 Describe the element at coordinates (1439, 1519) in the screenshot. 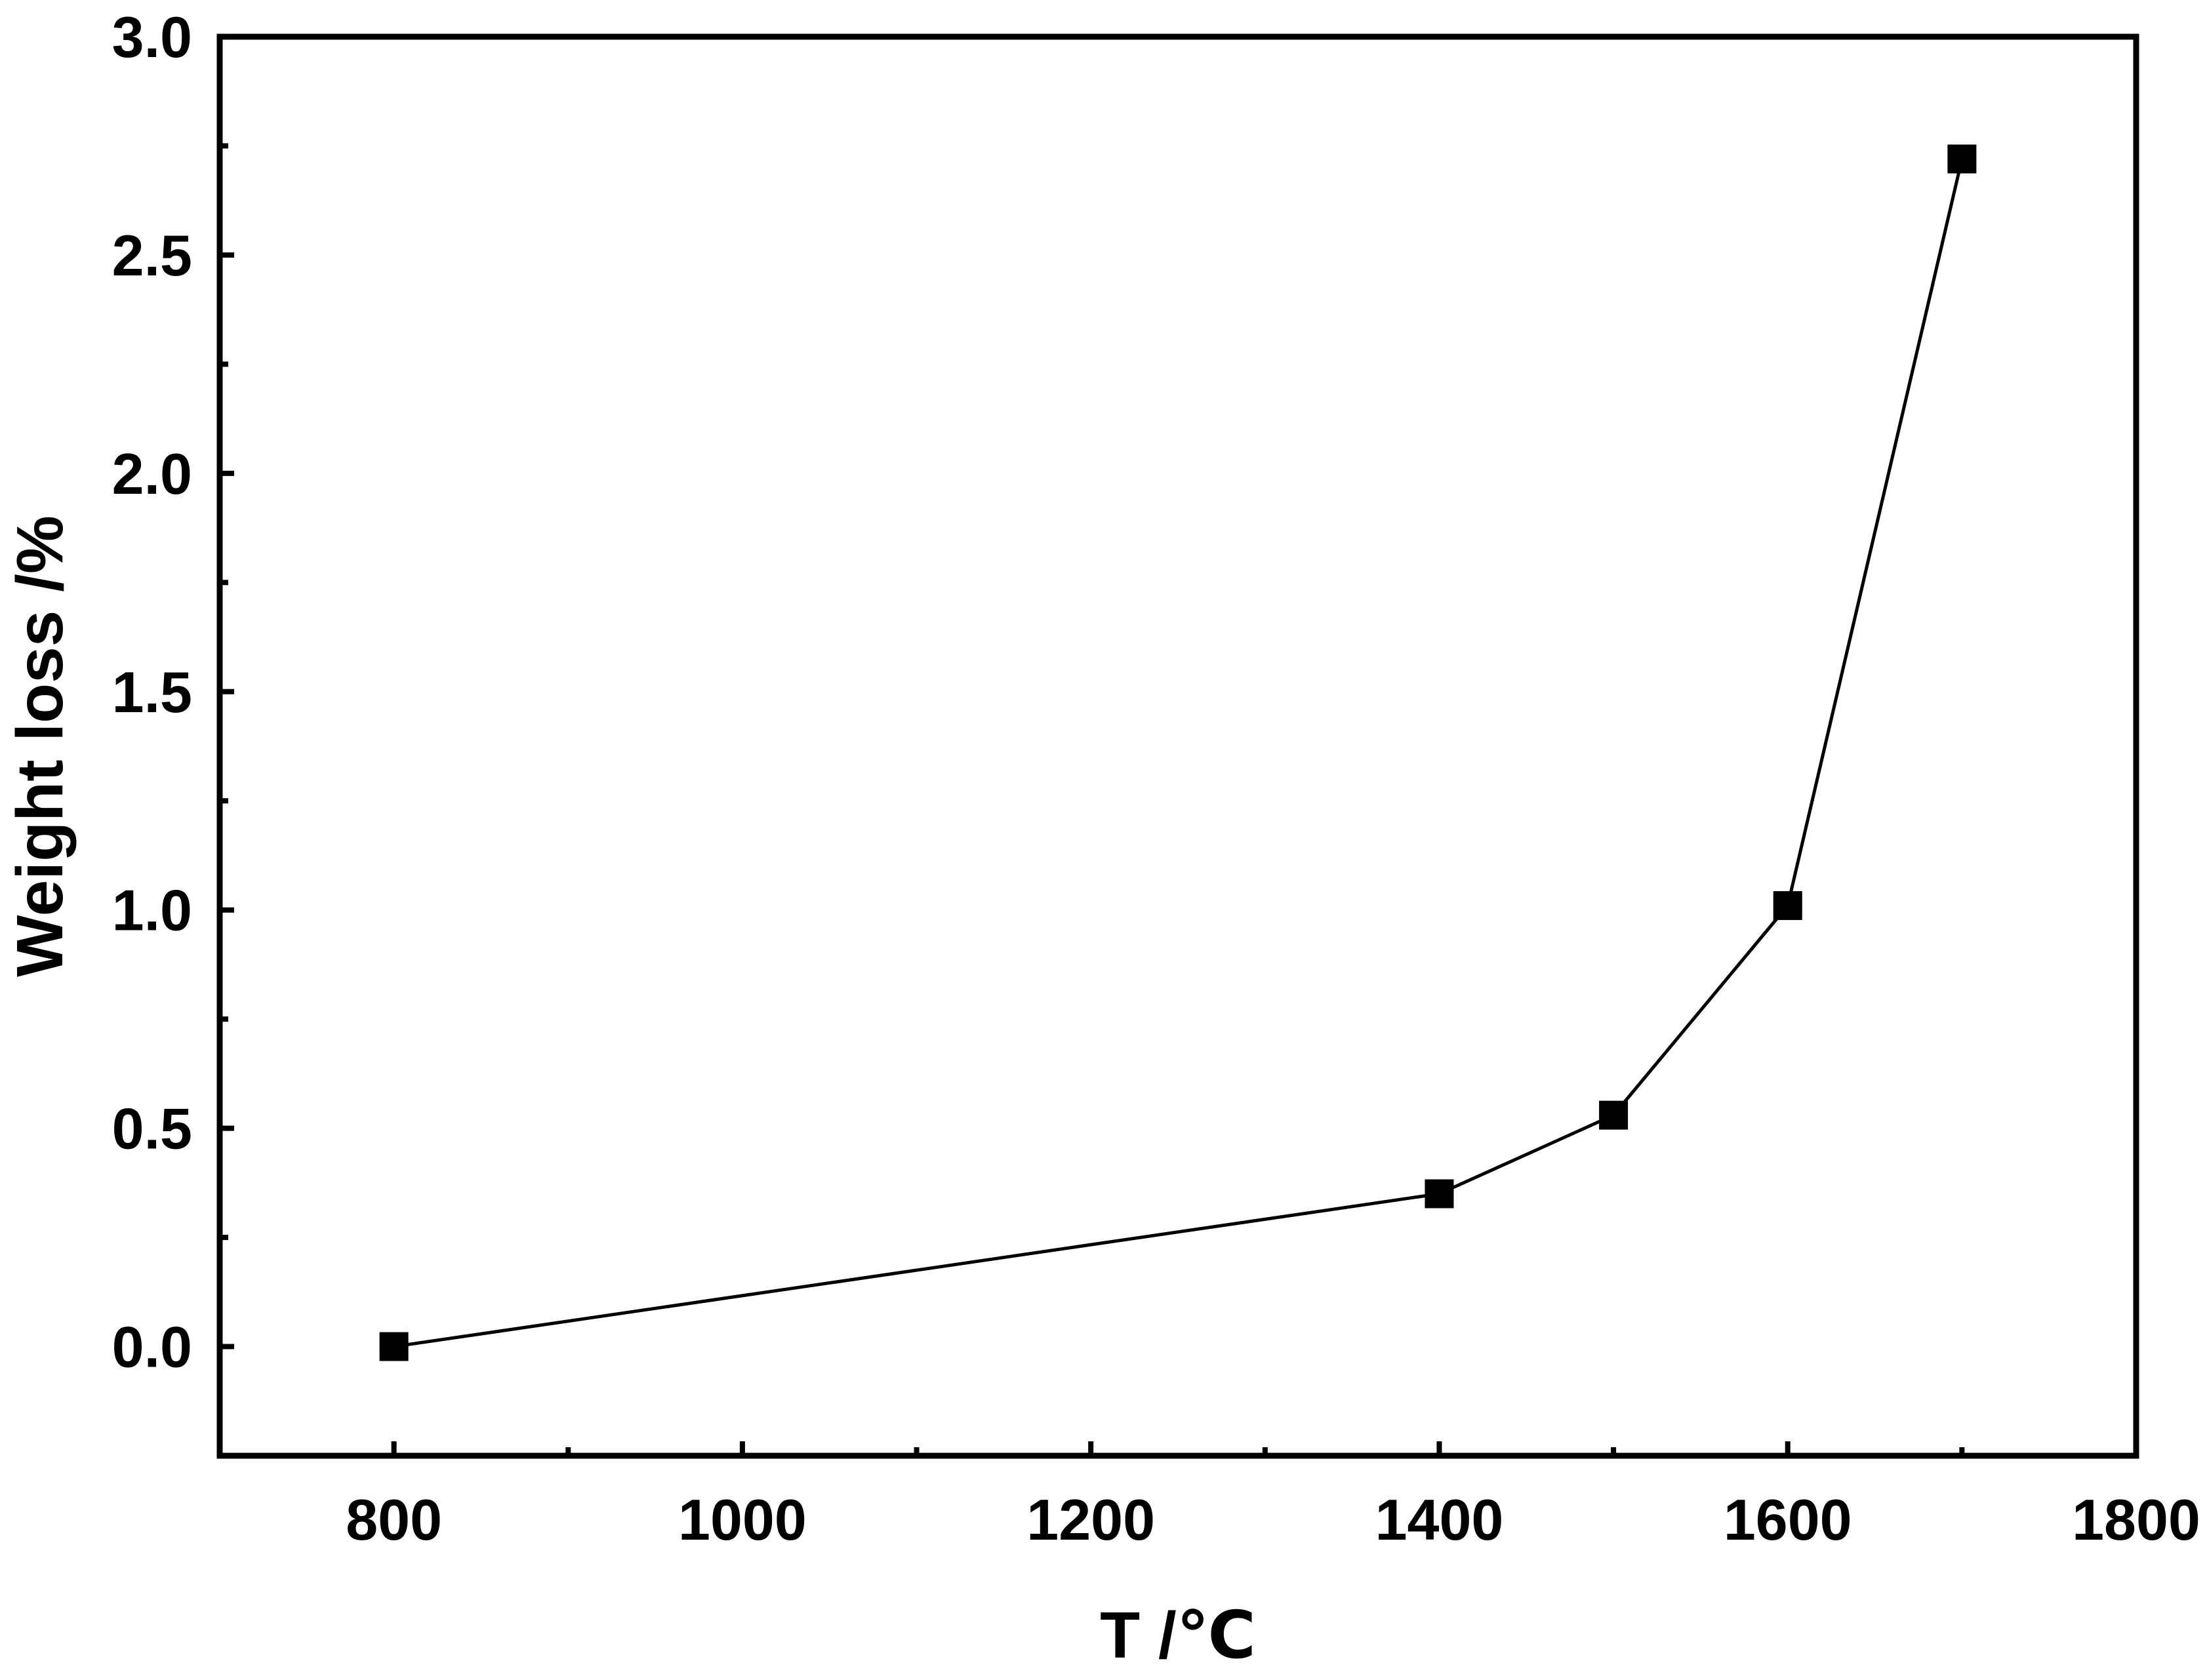

I see `x-tick-label: 1400` at that location.